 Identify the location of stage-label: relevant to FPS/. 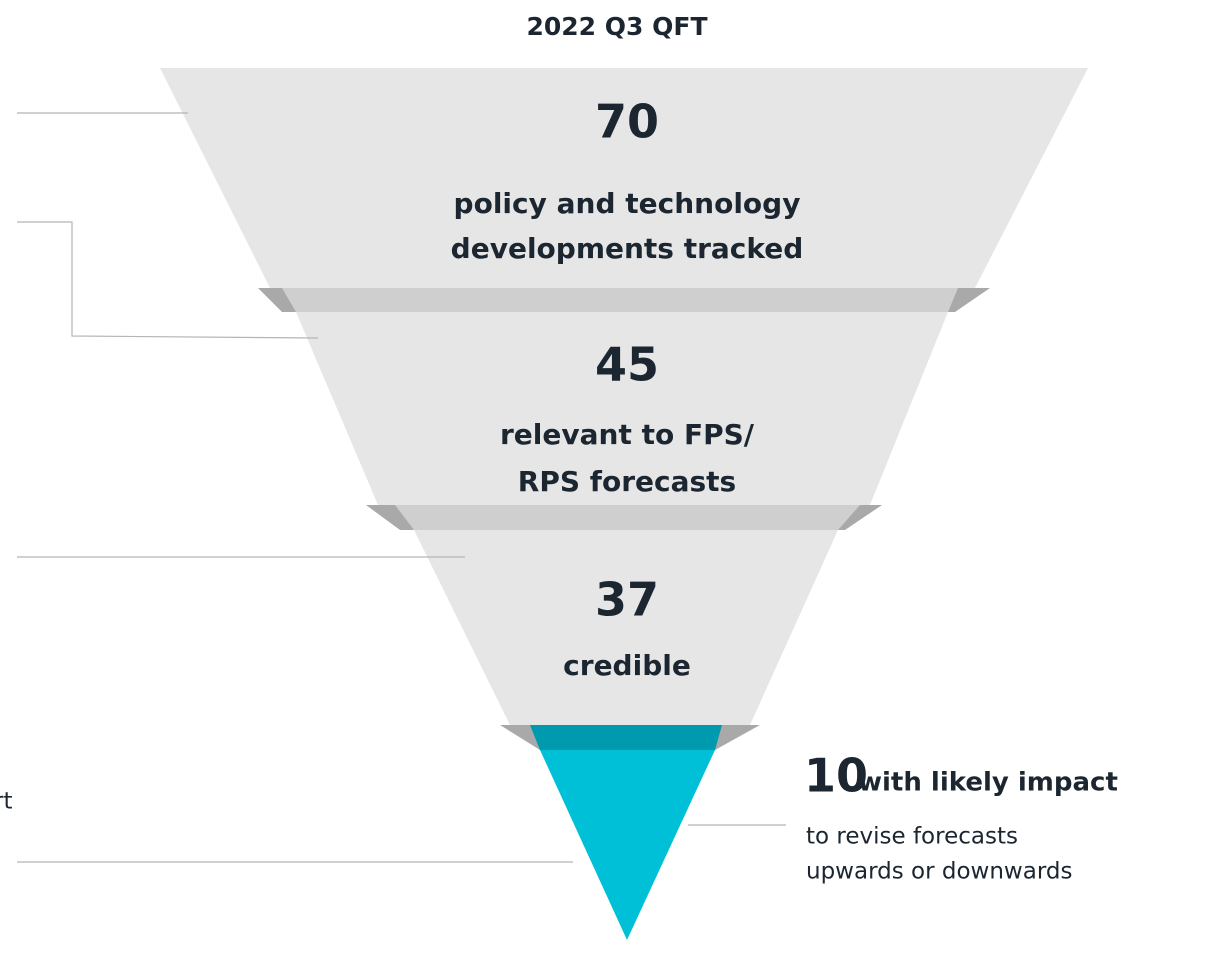
(627, 434).